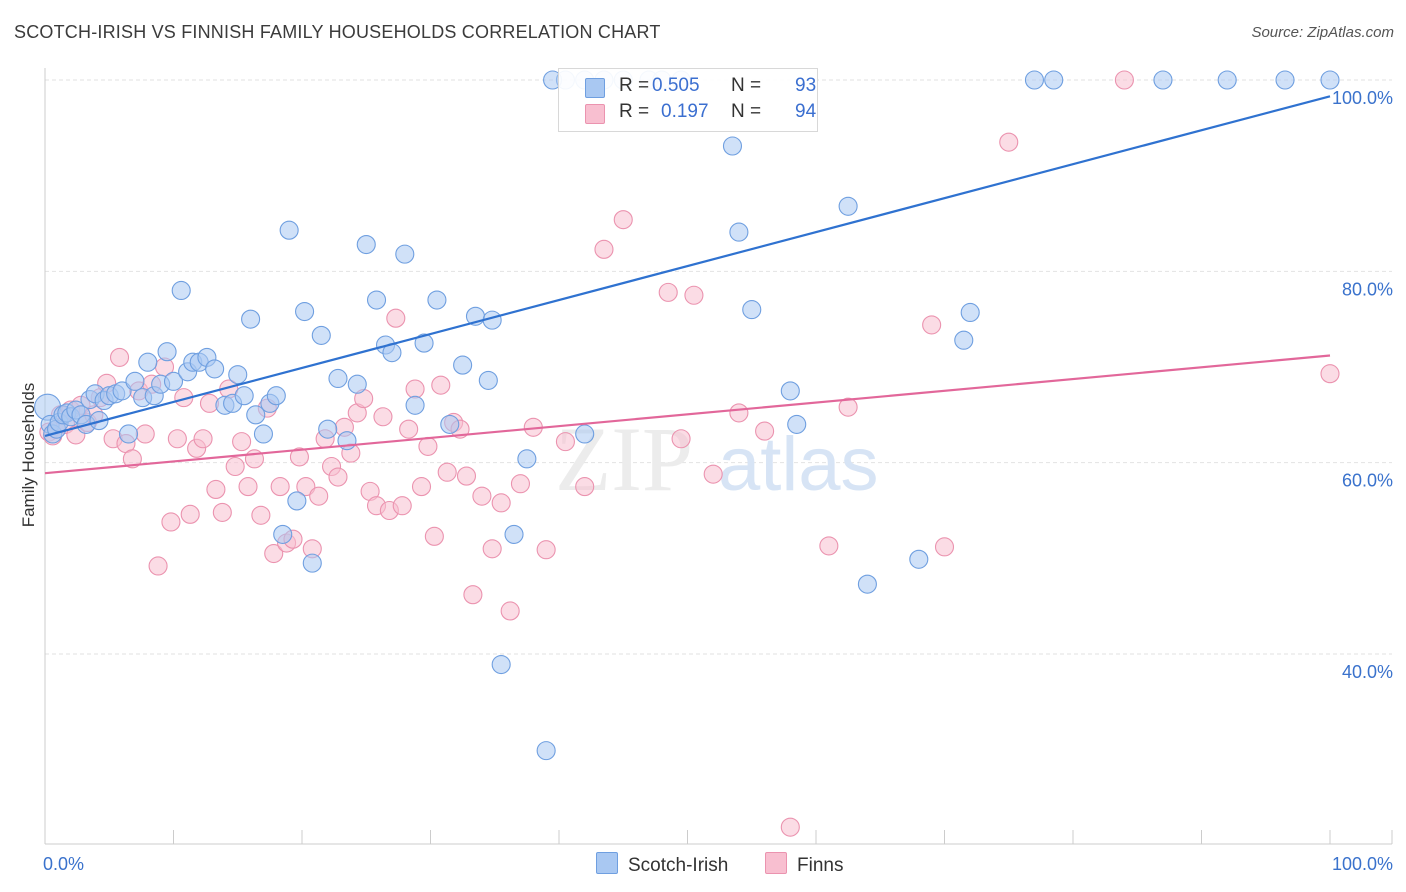 The height and width of the screenshot is (892, 1406). I want to click on legend-n-value-scotch-irish: 93, so click(806, 85).